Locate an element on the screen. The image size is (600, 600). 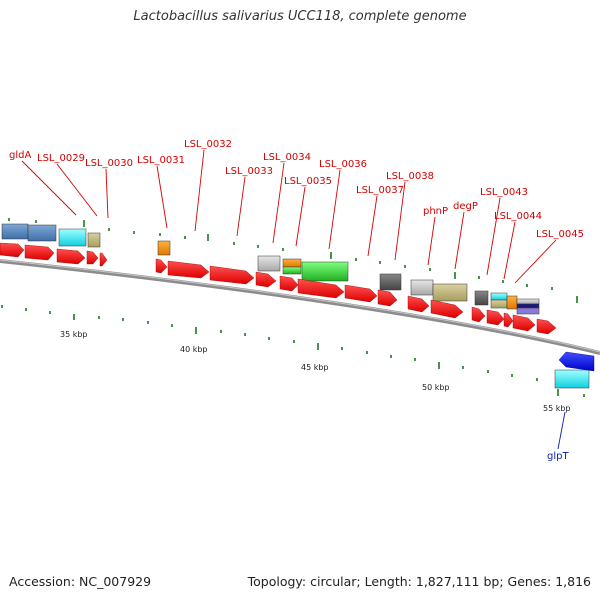
gene-label: LSL_0029 is located at coordinates (61, 158).